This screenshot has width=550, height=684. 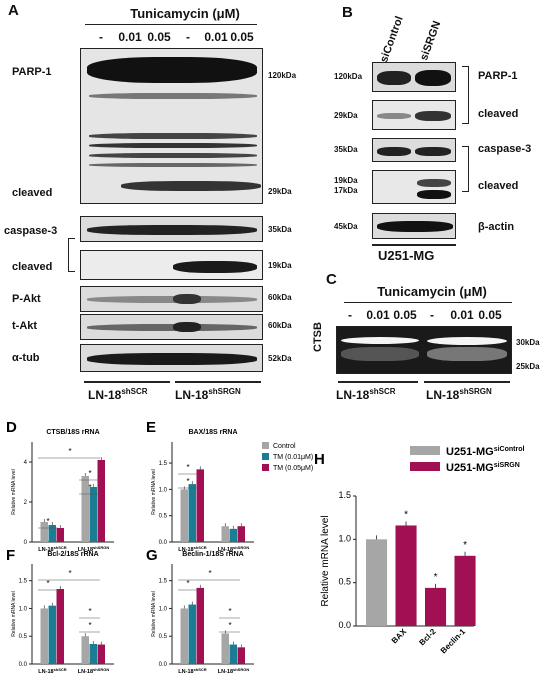 What do you see at coordinates (11, 427) in the screenshot?
I see `panel-d-letter: D` at bounding box center [11, 427].